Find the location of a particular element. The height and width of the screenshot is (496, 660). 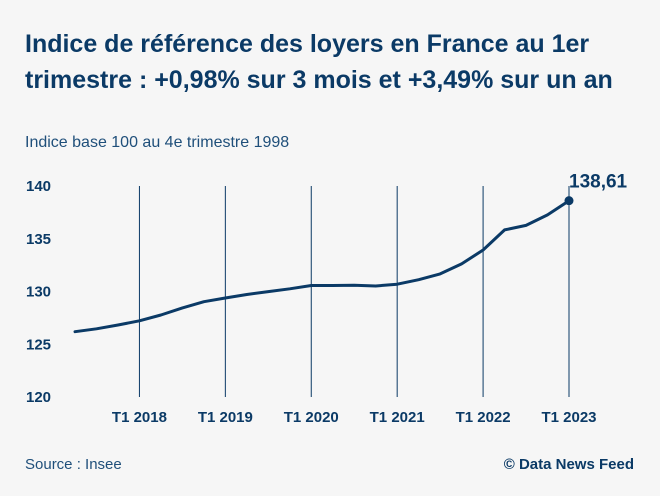

y-tick-label: 125 is located at coordinates (38, 344).